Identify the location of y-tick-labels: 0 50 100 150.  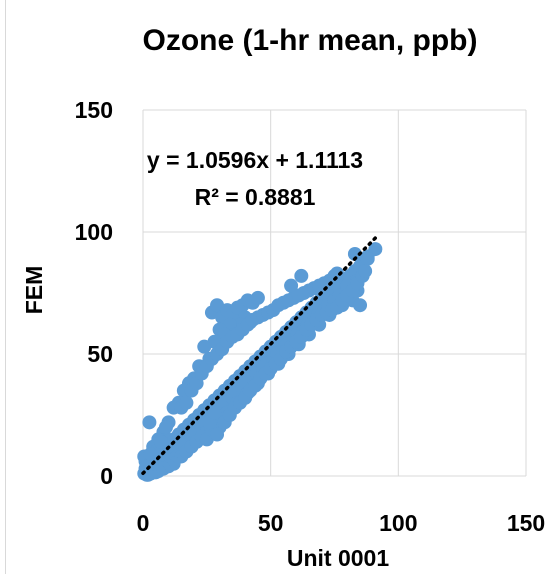
(94, 293).